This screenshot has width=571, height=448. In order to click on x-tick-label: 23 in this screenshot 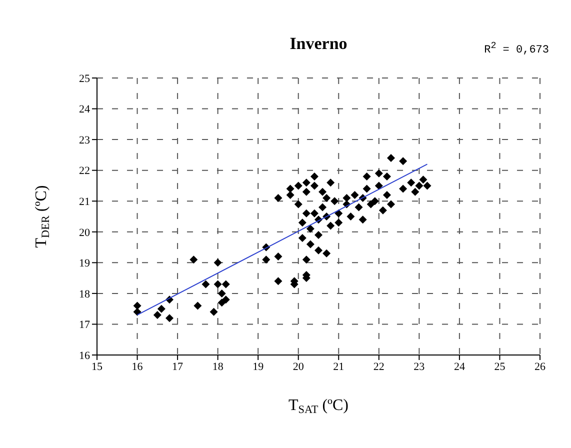, I will do `click(420, 366)`.